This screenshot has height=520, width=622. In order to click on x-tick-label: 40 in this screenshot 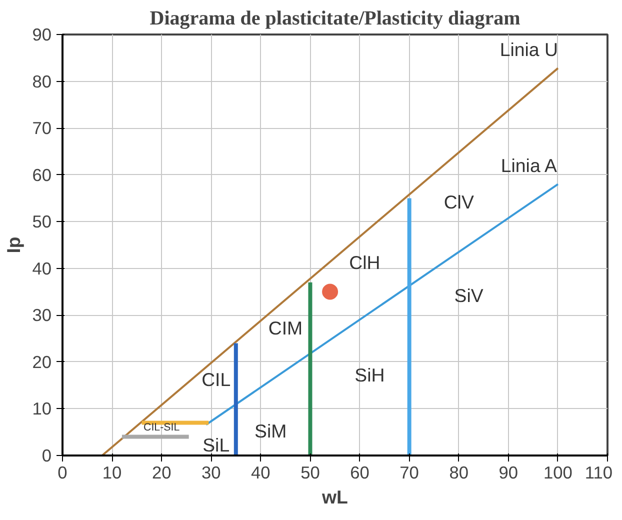, I will do `click(260, 472)`.